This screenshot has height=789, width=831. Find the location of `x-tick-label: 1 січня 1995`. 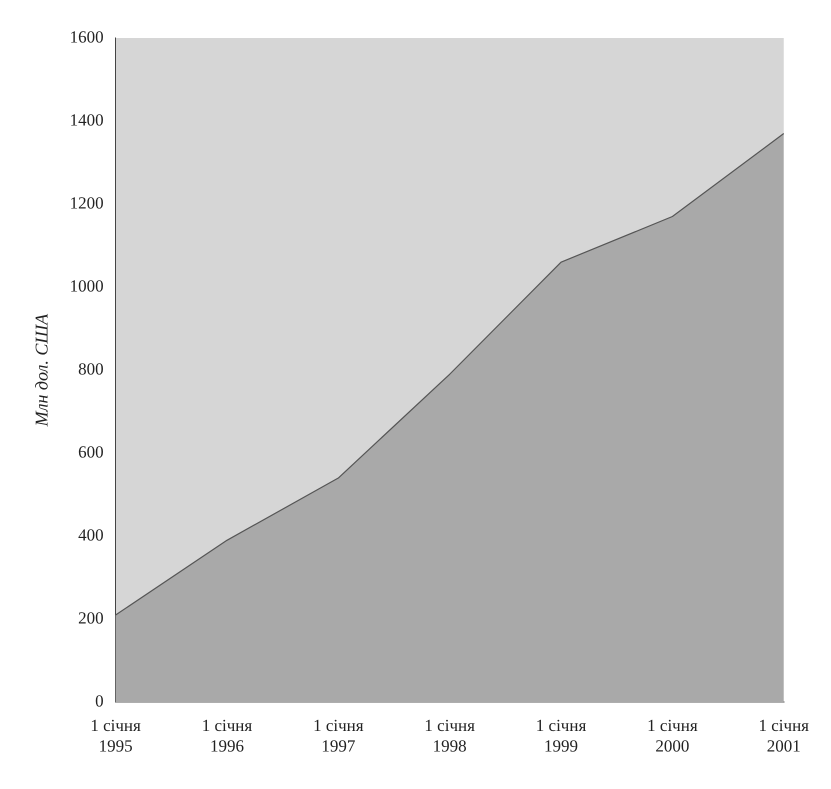

x-tick-label: 1 січня 1995 is located at coordinates (116, 736).